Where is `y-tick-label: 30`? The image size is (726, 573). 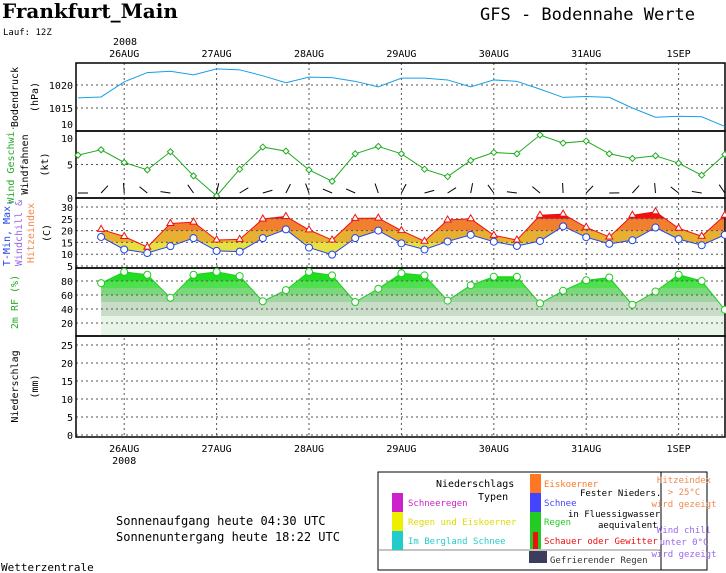
y-tick-label: 30 is located at coordinates (67, 208).